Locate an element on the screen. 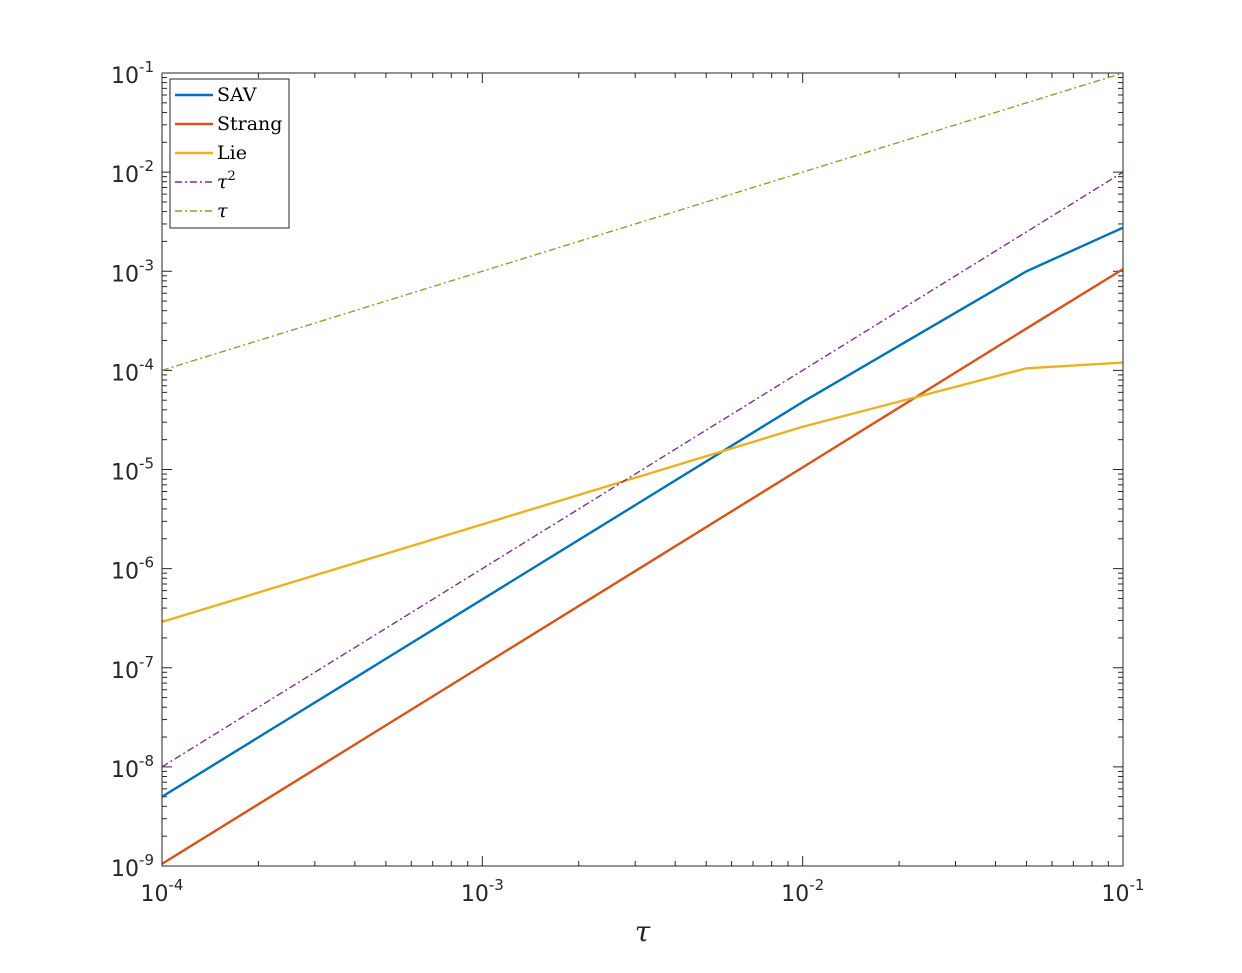 The height and width of the screenshot is (973, 1242). y-tick-label: 10⁻⁵ is located at coordinates (132, 470).